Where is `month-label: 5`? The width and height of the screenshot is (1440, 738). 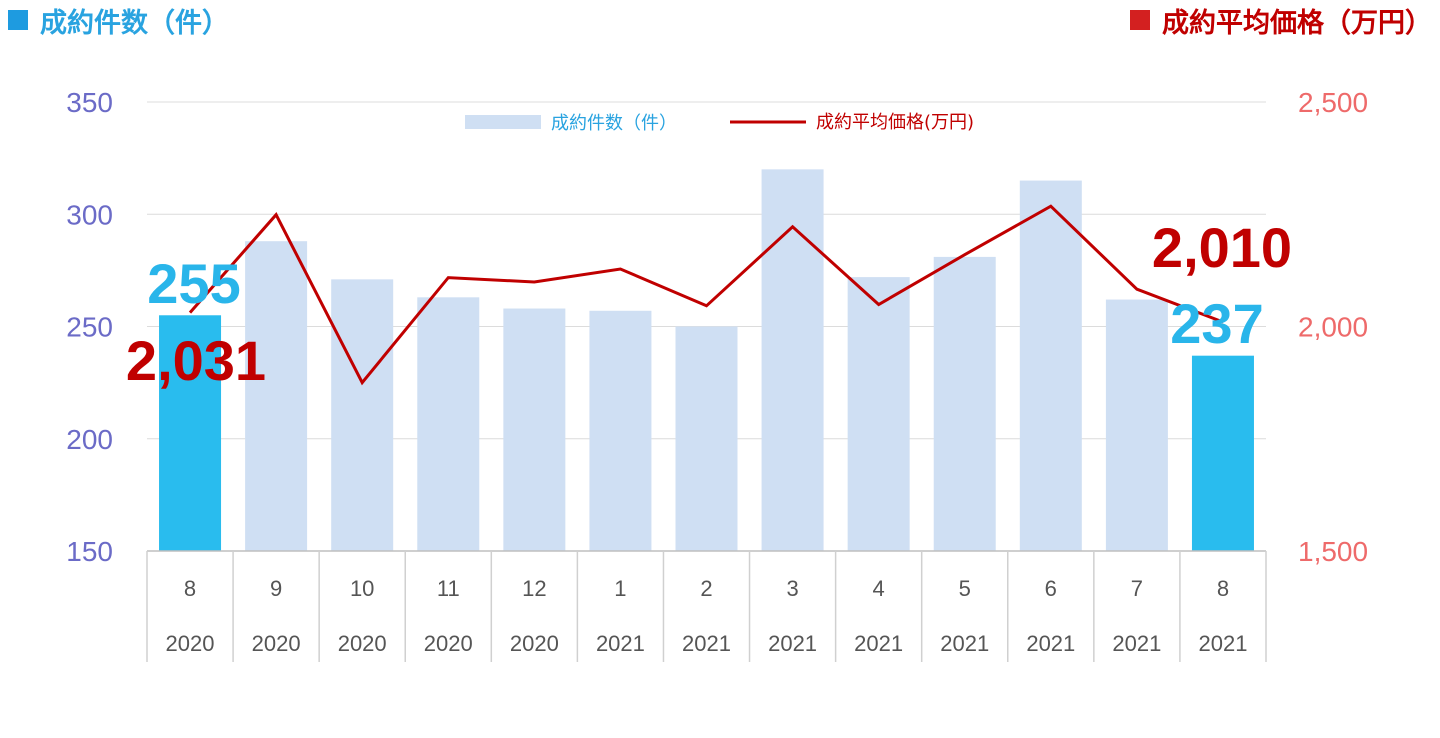 month-label: 5 is located at coordinates (965, 588).